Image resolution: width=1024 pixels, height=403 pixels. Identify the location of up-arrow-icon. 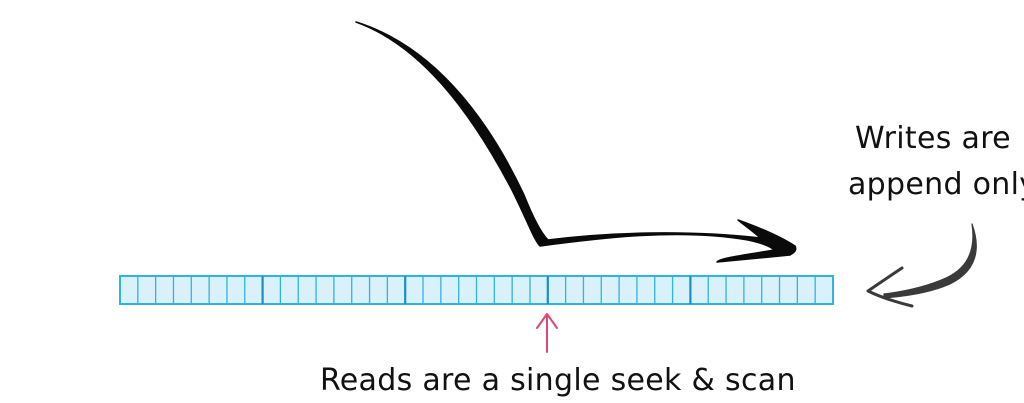
(547, 333).